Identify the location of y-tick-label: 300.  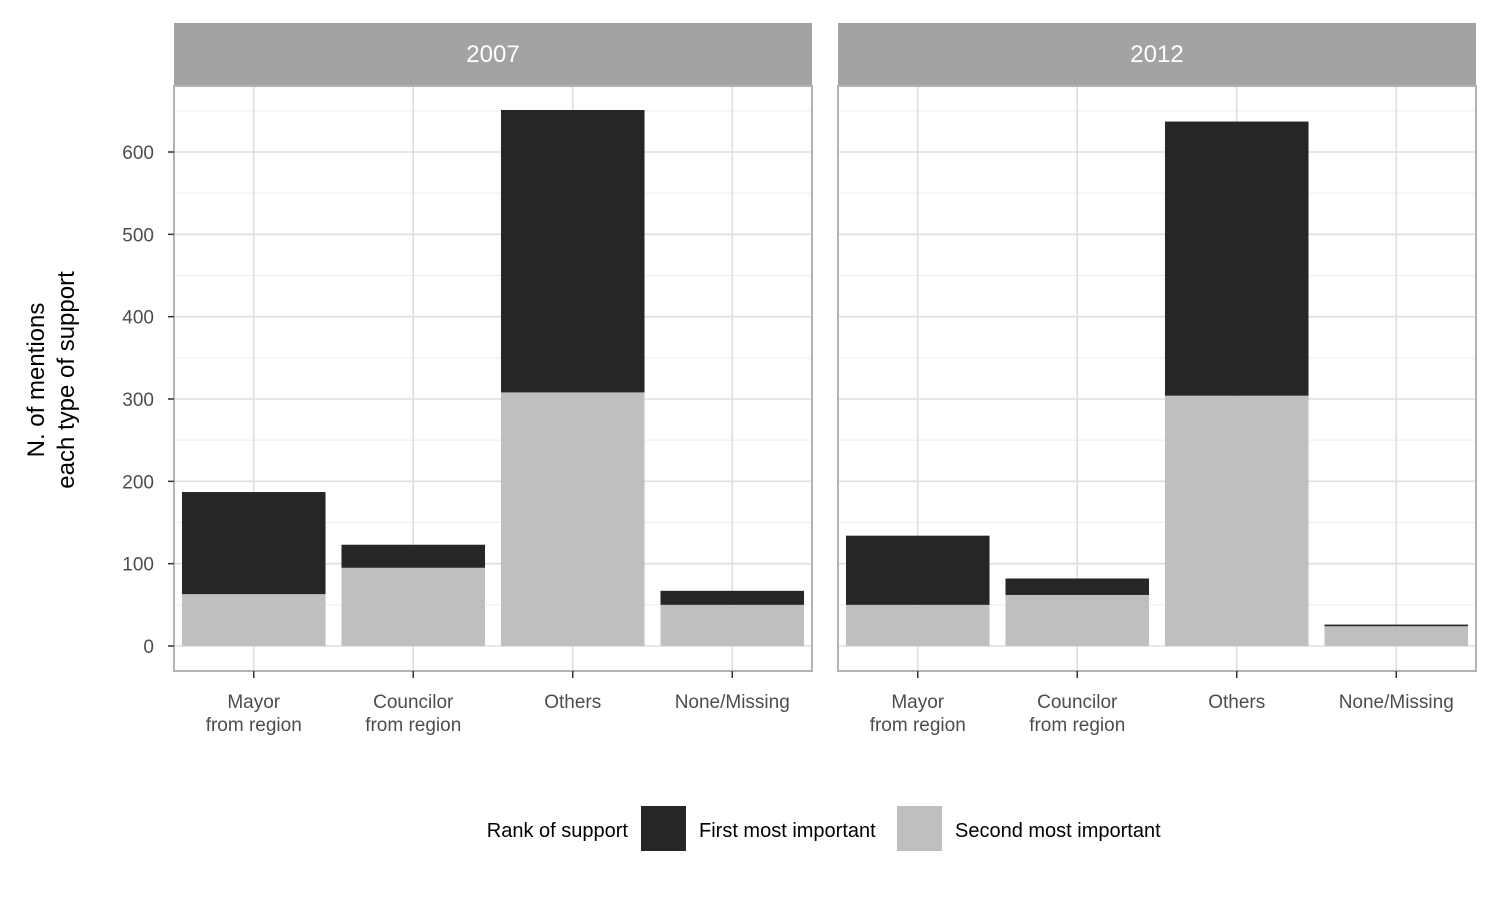
(138, 400).